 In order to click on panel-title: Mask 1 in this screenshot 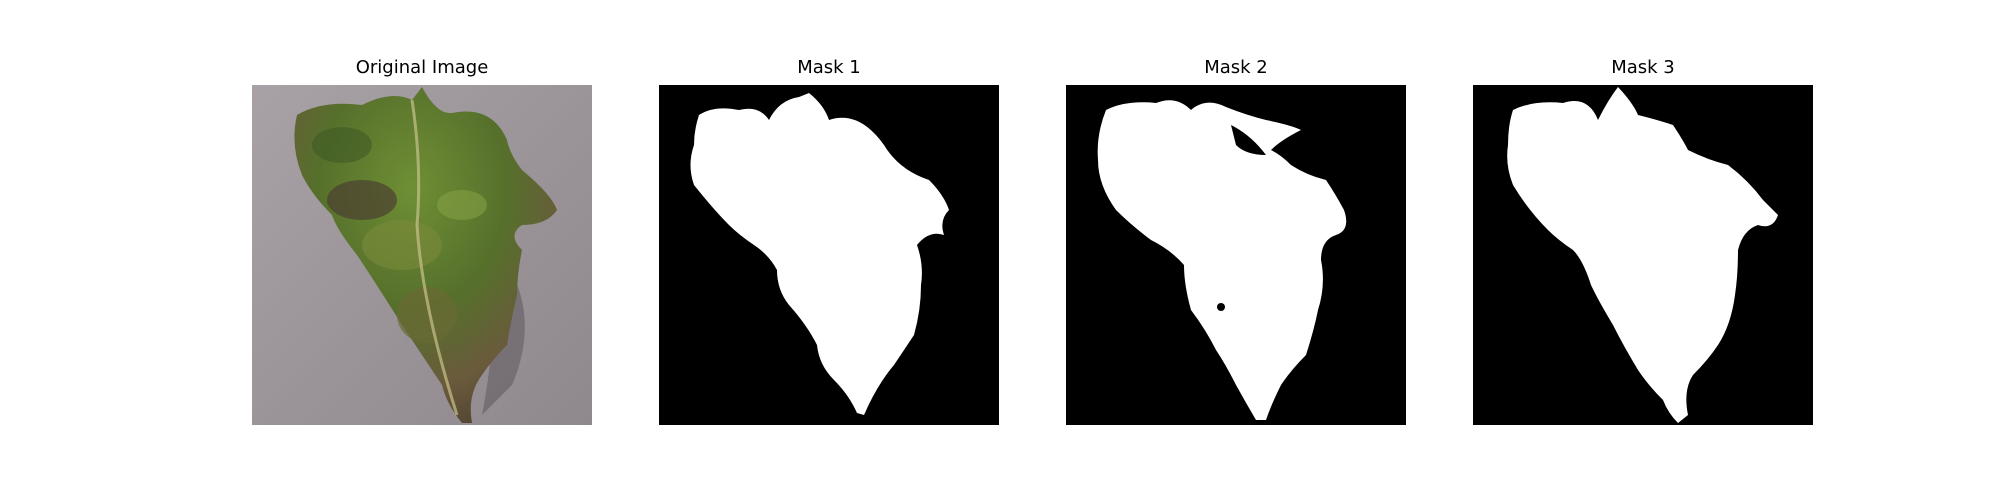, I will do `click(829, 67)`.